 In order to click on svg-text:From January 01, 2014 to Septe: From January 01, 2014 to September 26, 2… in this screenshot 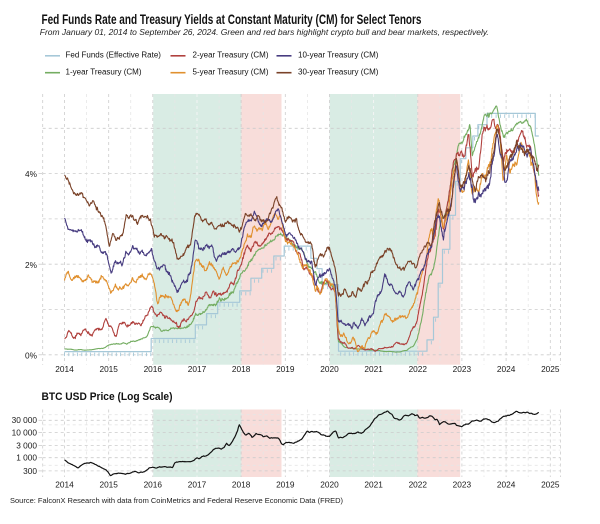, I will do `click(264, 32)`.